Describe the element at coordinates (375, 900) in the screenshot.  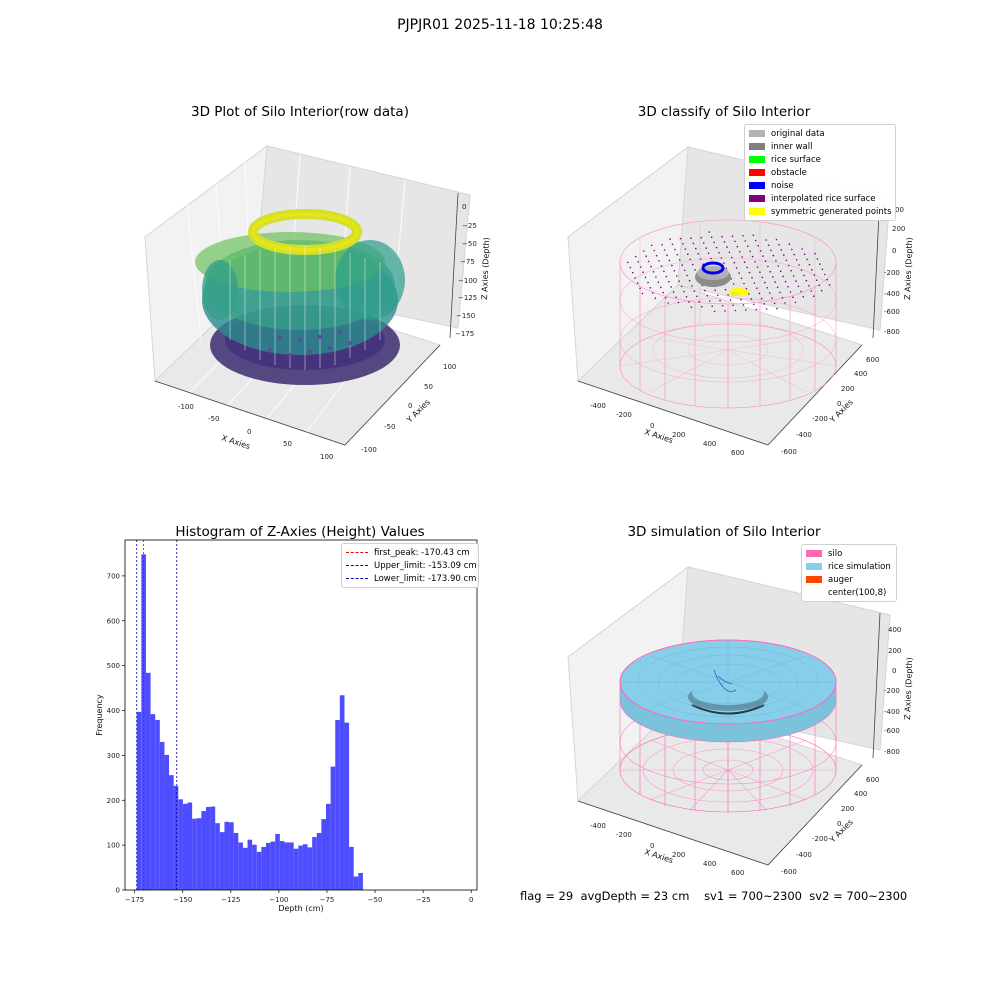
I see `histogram-xtick-label: −50` at that location.